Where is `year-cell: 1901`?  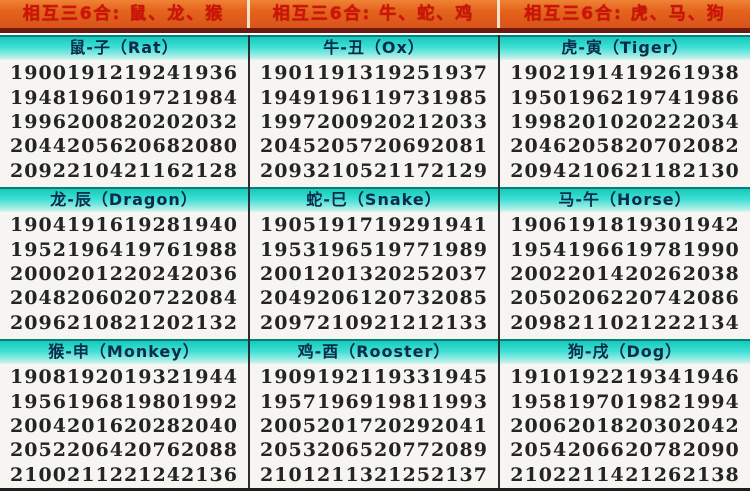
year-cell: 1901 is located at coordinates (288, 73).